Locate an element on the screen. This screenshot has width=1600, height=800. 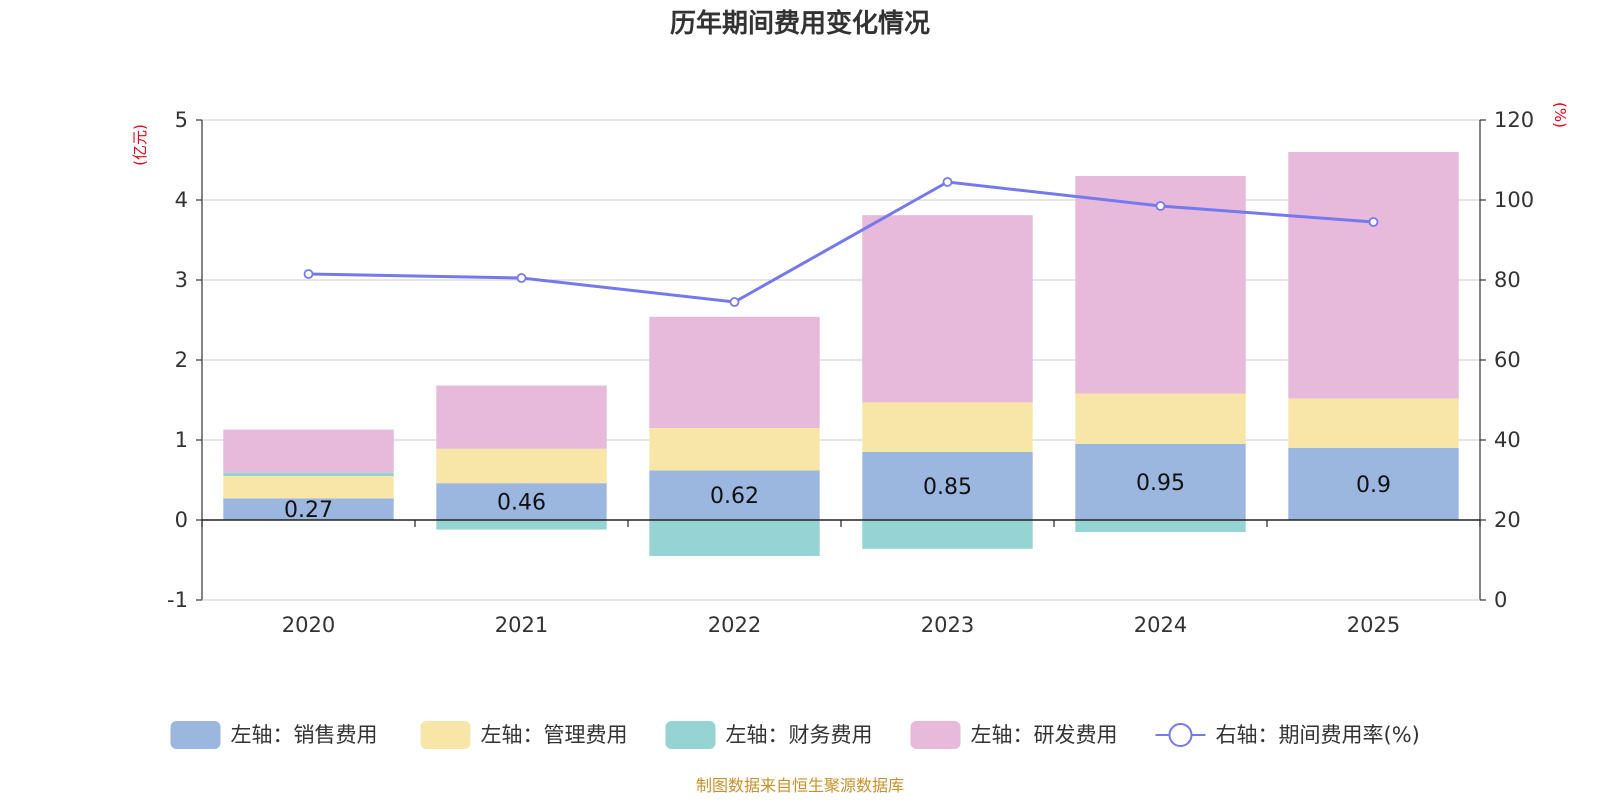
legend-label: 左轴：管理费用 is located at coordinates (554, 735).